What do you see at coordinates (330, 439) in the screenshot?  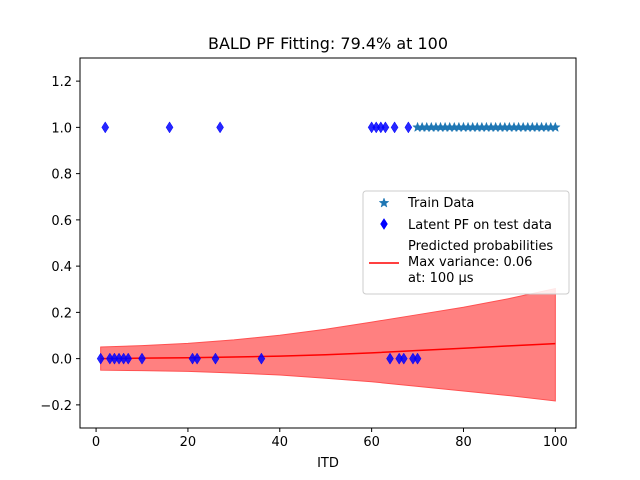 I see `x-axis-ticks: 0 20 40 60 80 100` at bounding box center [330, 439].